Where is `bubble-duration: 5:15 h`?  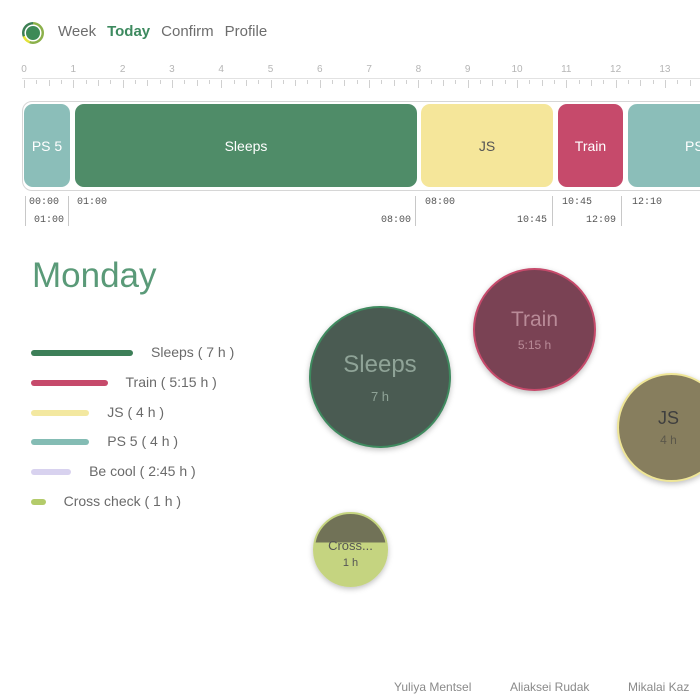
bubble-duration: 5:15 h is located at coordinates (534, 344).